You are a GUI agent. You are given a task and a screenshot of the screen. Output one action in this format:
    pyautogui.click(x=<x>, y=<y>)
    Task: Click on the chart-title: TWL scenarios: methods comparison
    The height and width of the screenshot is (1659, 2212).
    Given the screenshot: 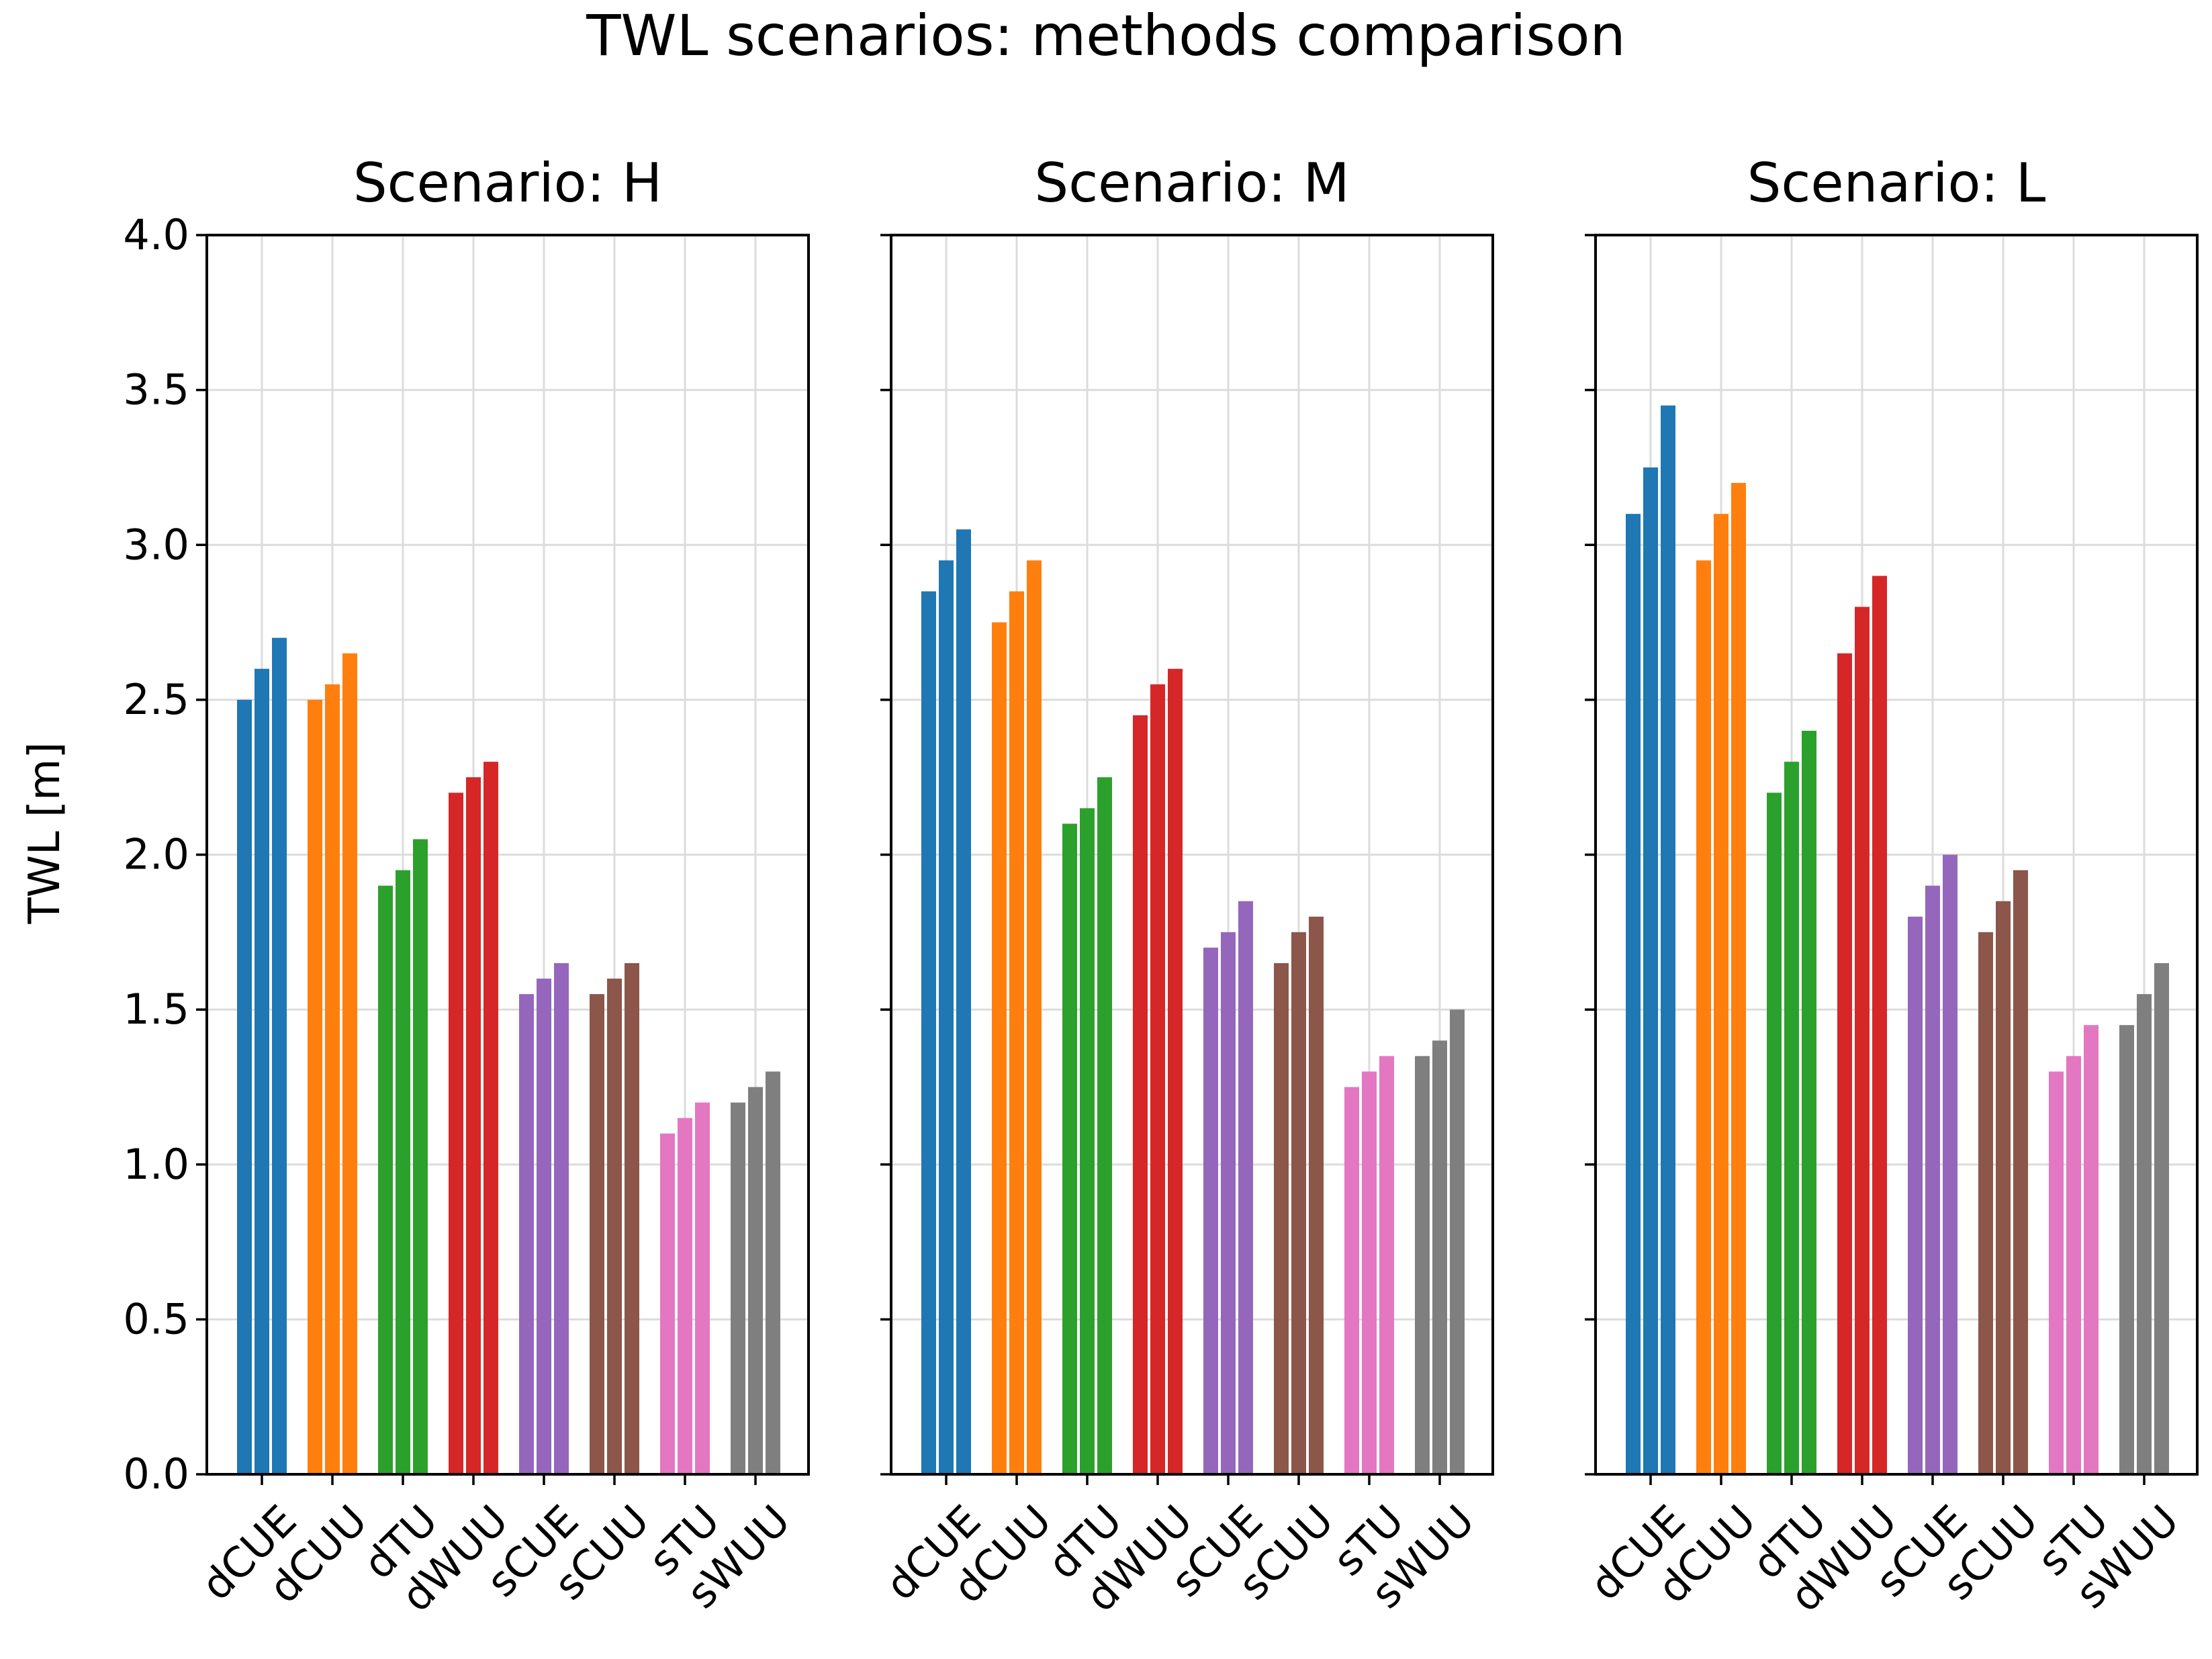 What is the action you would take?
    pyautogui.click(x=1106, y=36)
    